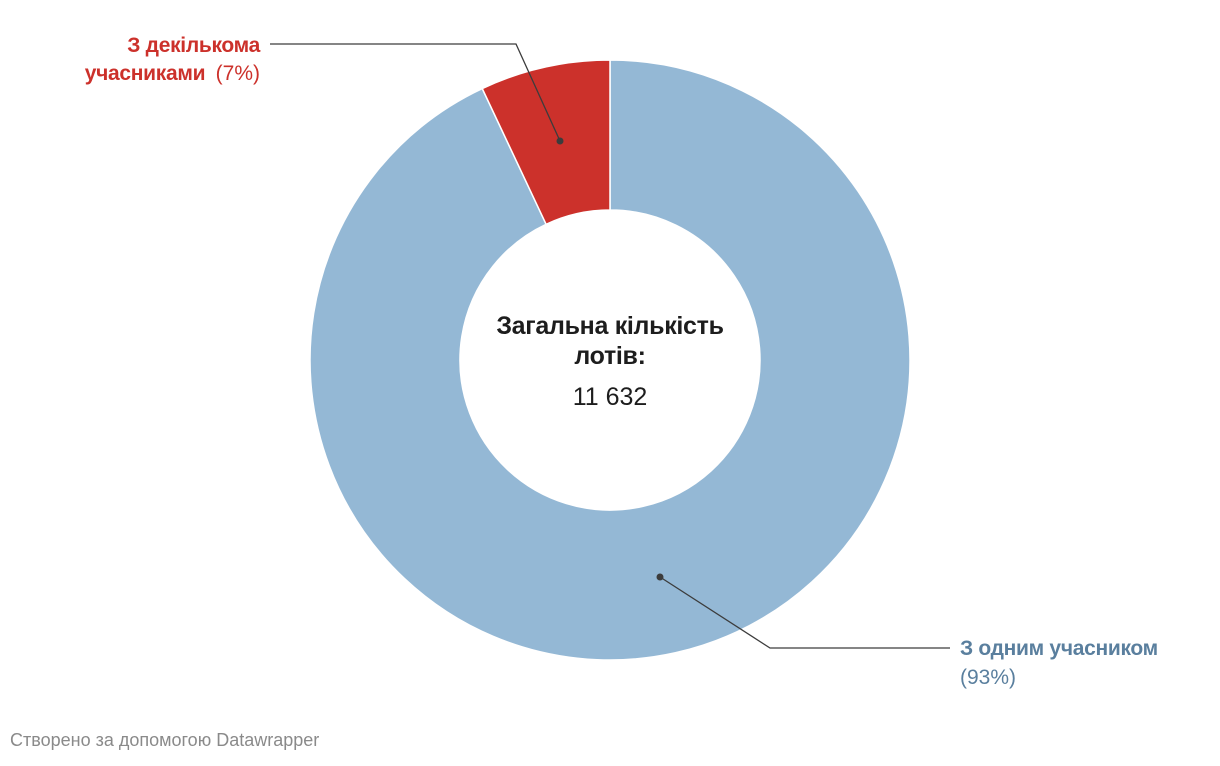 The width and height of the screenshot is (1220, 766). Describe the element at coordinates (560, 141) in the screenshot. I see `leader-multiple-dot` at that location.